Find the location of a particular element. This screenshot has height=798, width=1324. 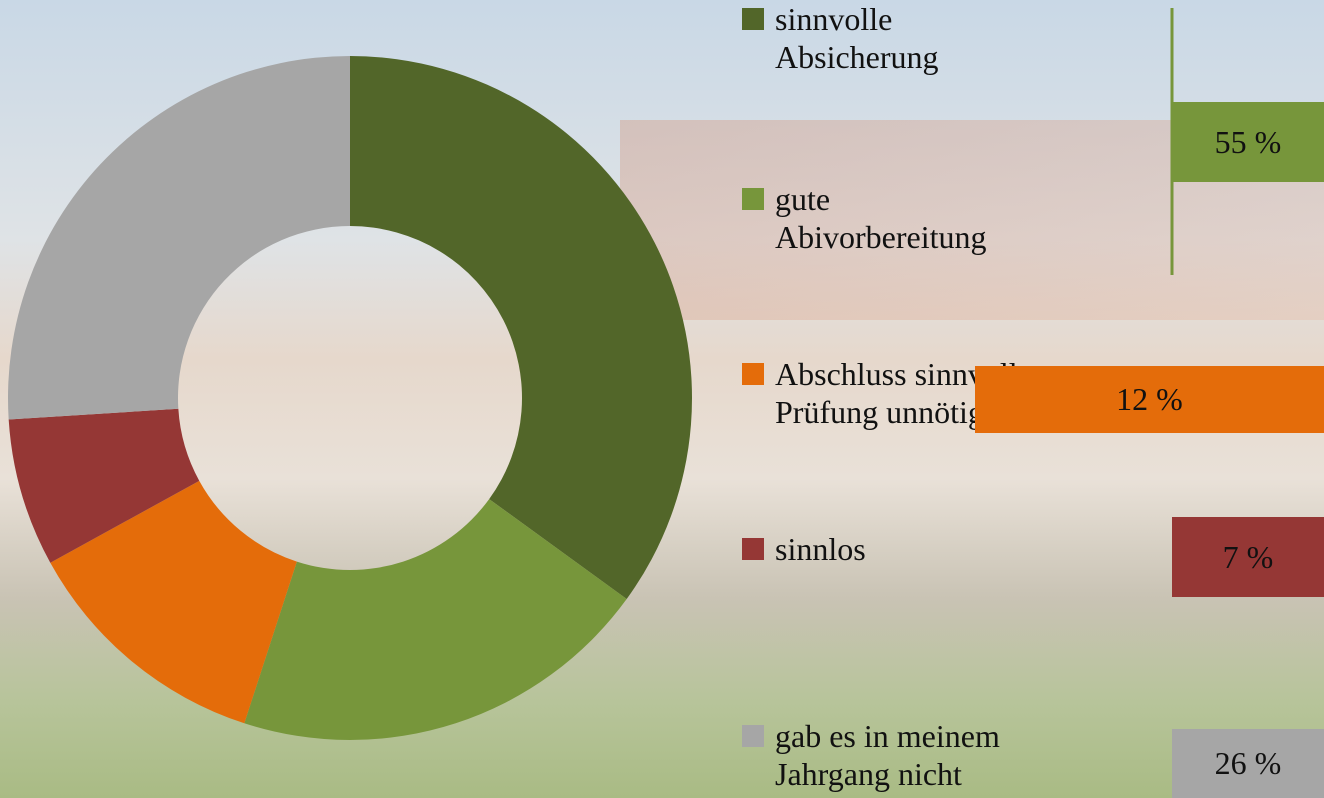

value-label: 12 % is located at coordinates (1149, 399).